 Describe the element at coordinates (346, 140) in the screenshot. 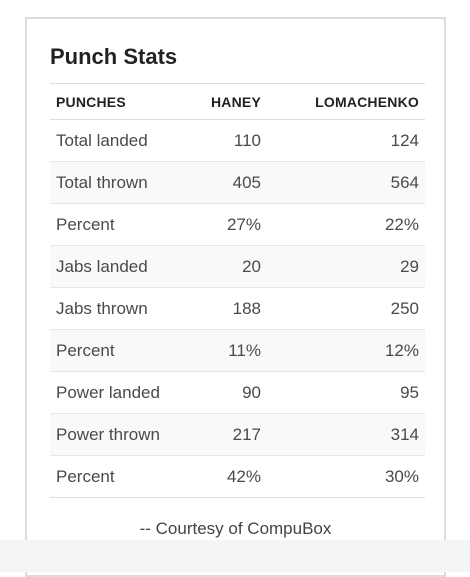

I see `lomachenko-value: 124` at that location.